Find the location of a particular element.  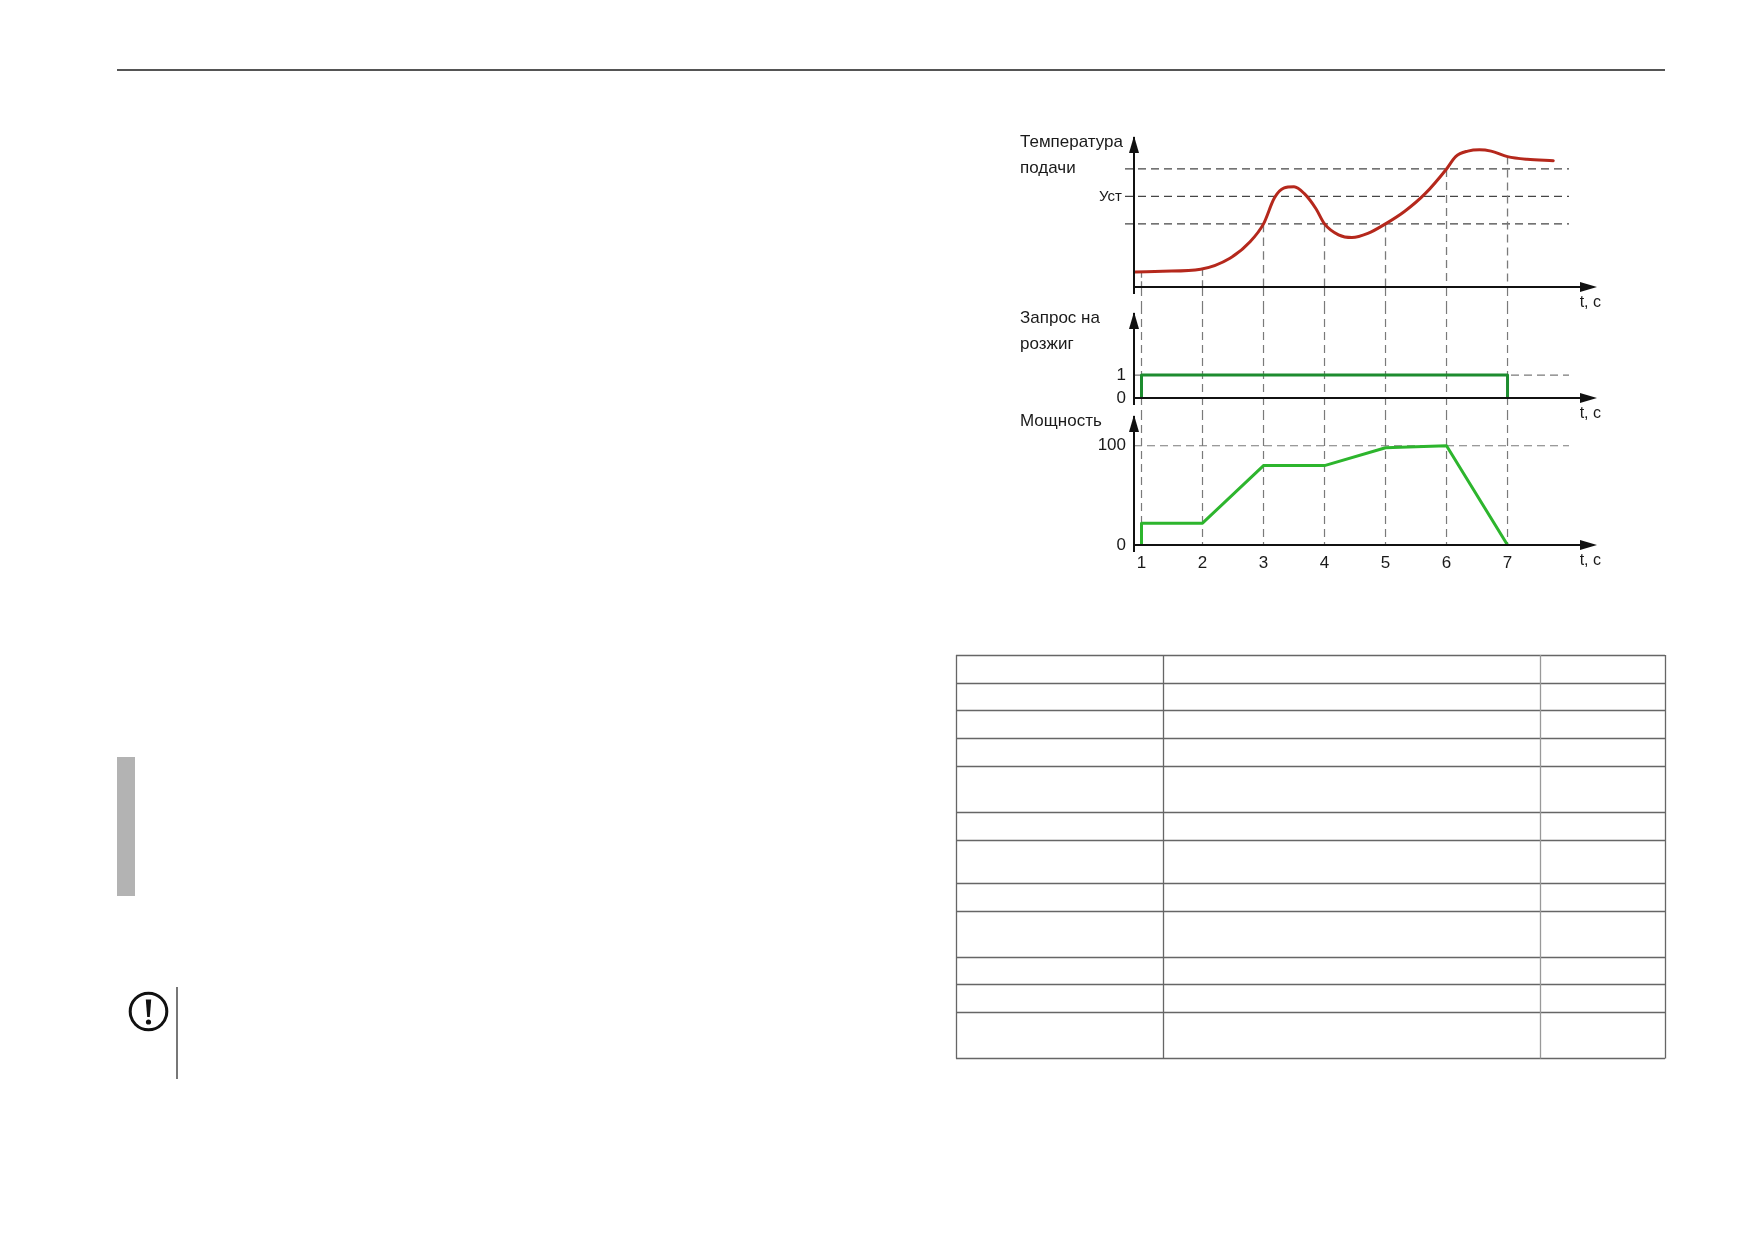

y-axis-title: Запрос на розжиг is located at coordinates (1060, 330).